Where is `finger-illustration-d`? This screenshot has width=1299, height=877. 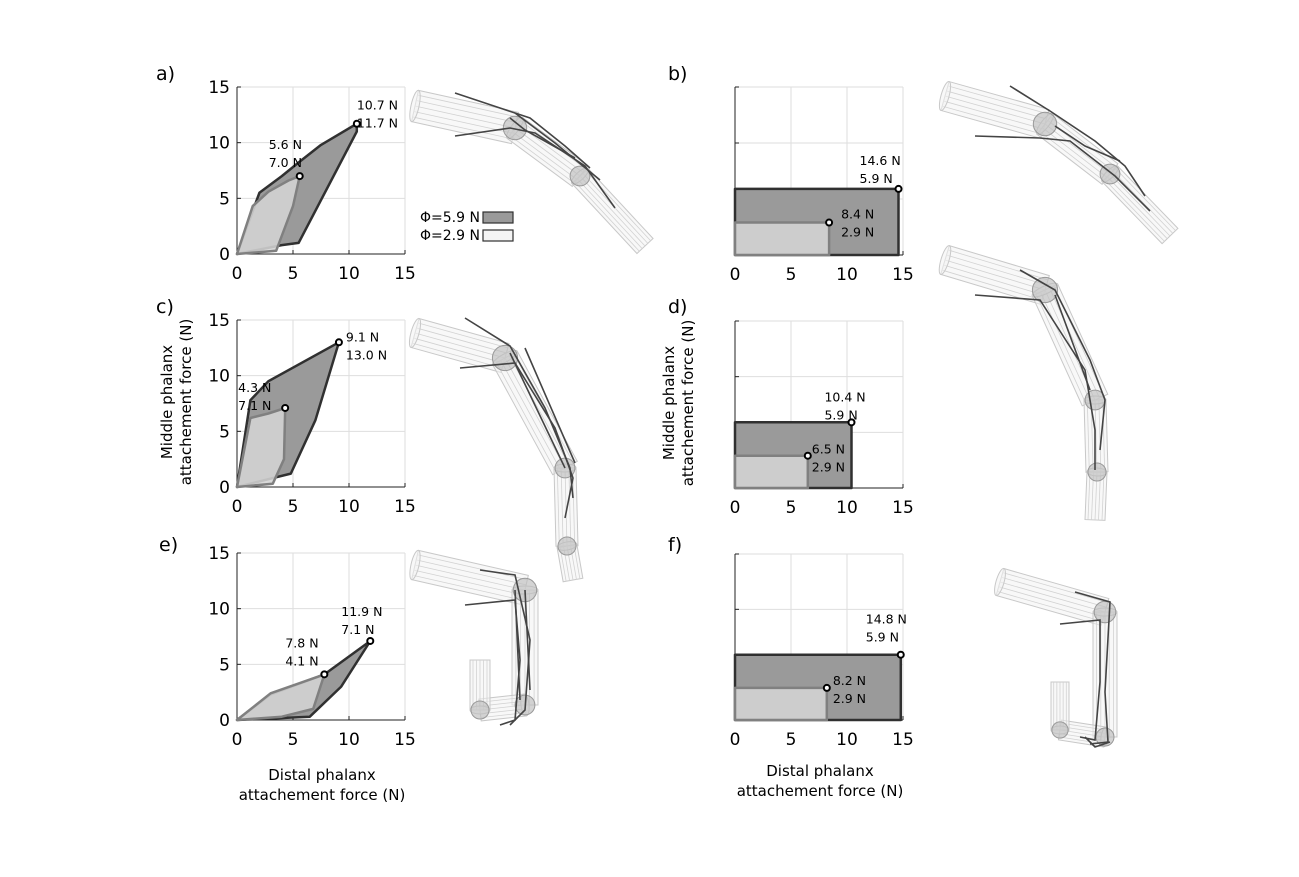 finger-illustration-d is located at coordinates (1023, 383).